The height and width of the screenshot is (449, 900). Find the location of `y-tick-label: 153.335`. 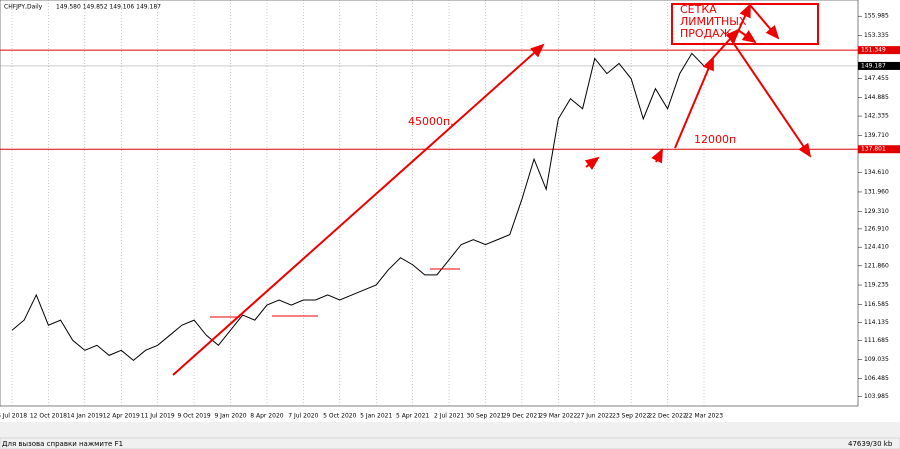

y-tick-label: 153.335 is located at coordinates (876, 35).